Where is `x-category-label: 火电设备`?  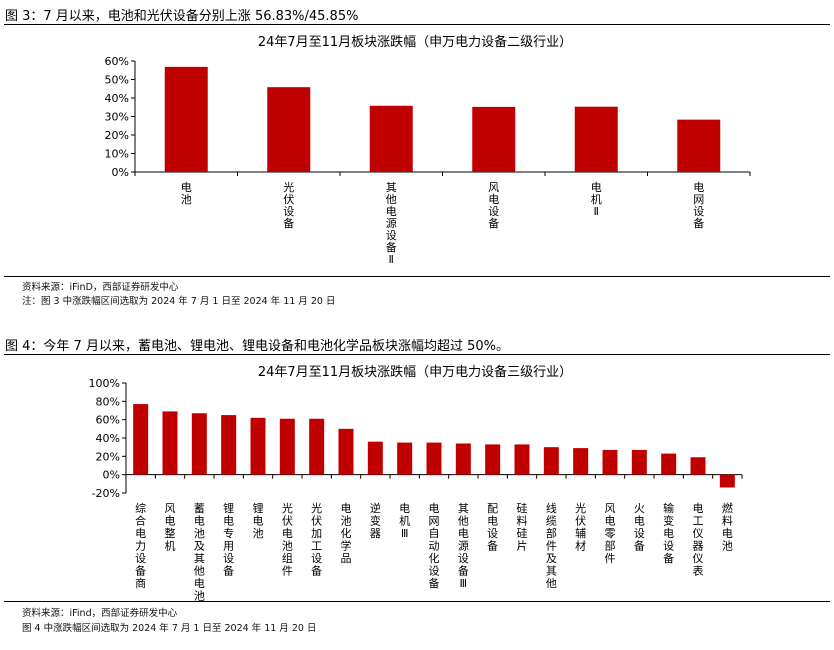
x-category-label: 火电设备 is located at coordinates (639, 527).